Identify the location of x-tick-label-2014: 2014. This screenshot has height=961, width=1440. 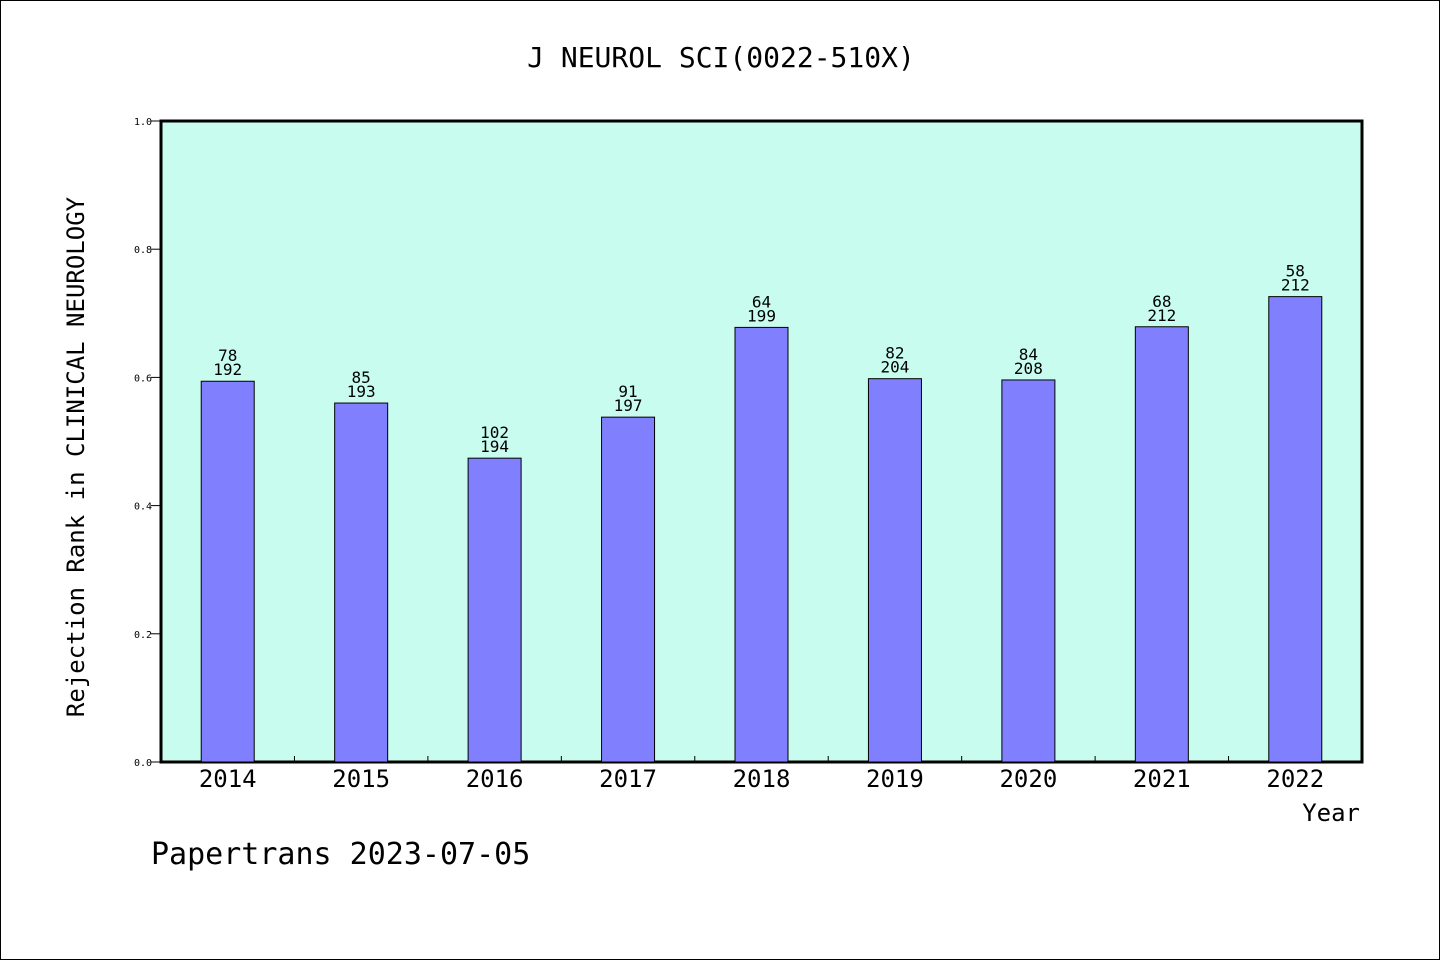
(228, 779).